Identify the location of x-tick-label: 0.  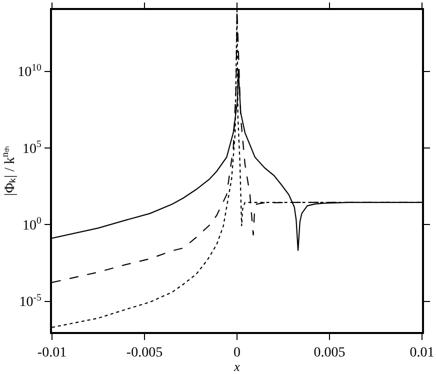
(237, 353).